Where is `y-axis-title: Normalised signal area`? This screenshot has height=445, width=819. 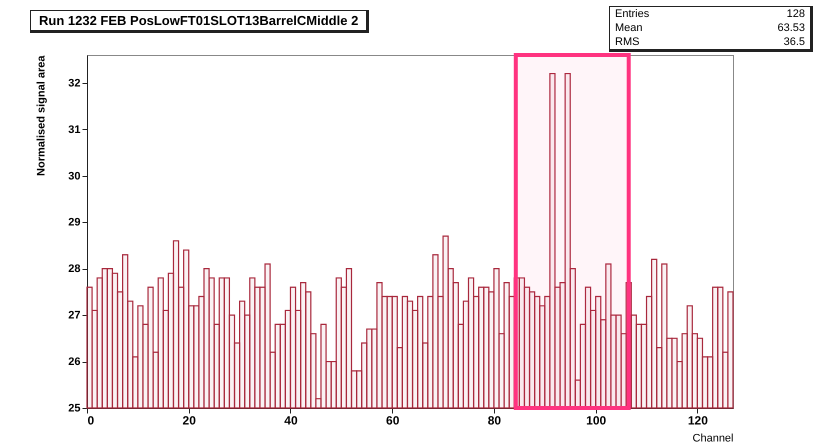 y-axis-title: Normalised signal area is located at coordinates (41, 115).